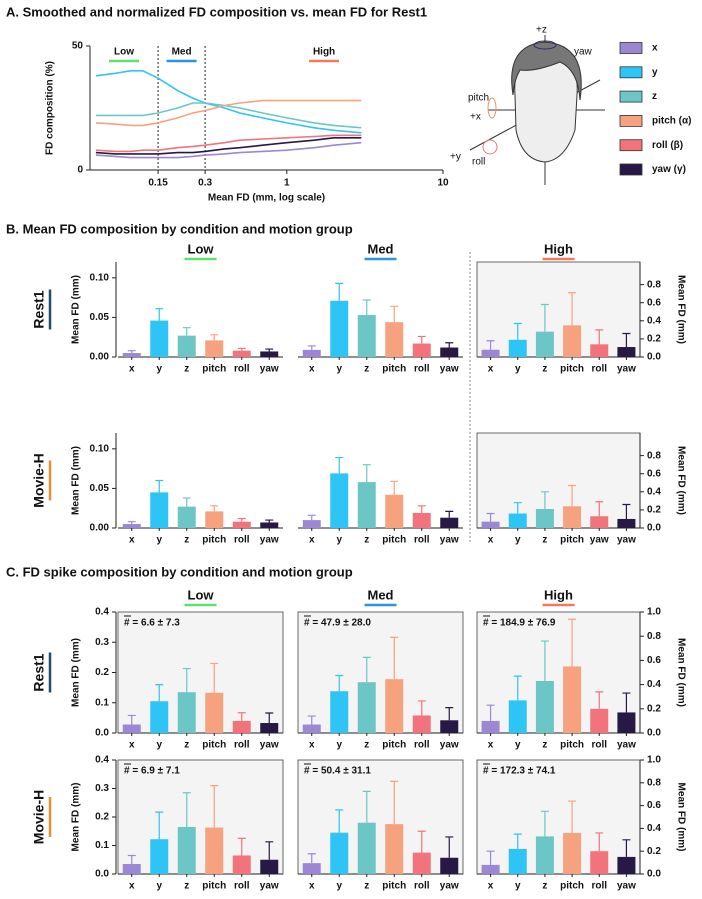 This screenshot has width=702, height=899. Describe the element at coordinates (381, 248) in the screenshot. I see `group-label: Med` at that location.